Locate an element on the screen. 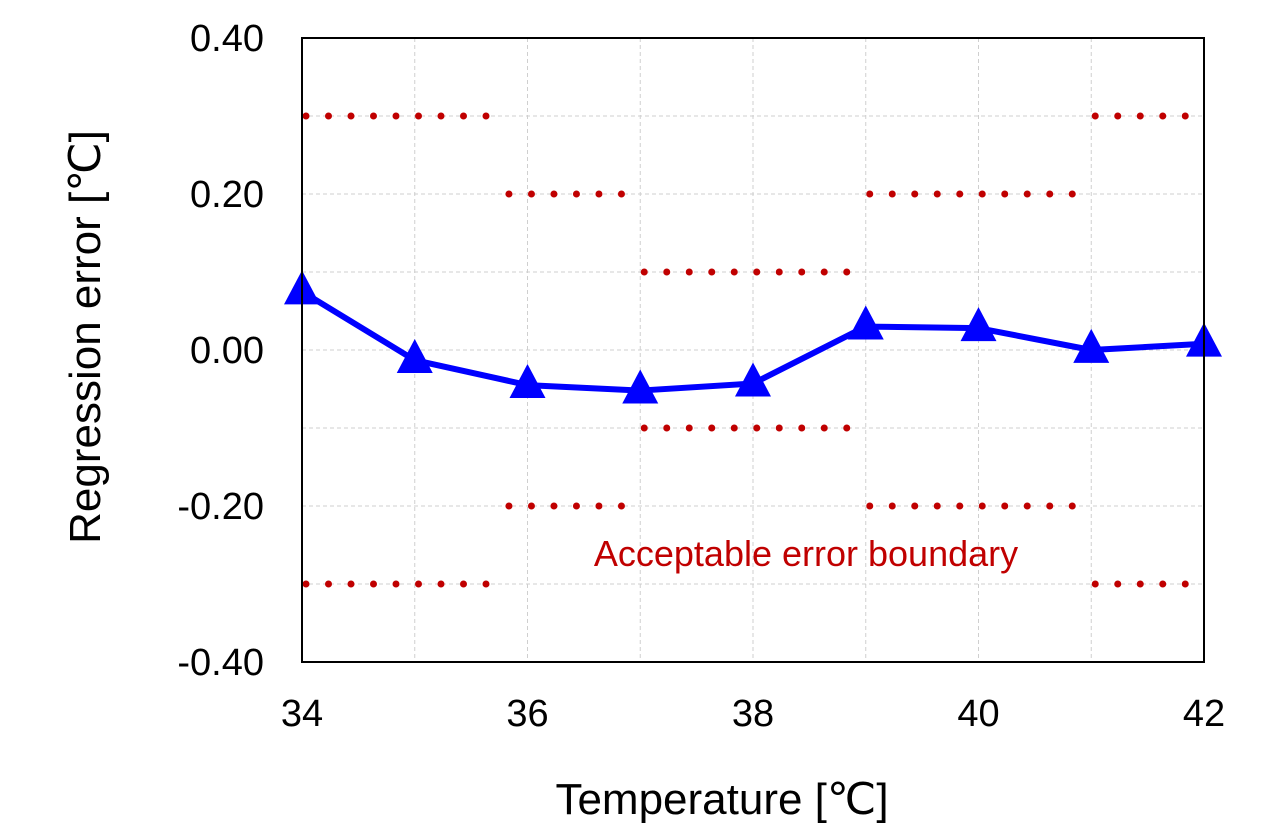 The image size is (1280, 827). y-axis-title: Regression error [℃] is located at coordinates (85, 337).